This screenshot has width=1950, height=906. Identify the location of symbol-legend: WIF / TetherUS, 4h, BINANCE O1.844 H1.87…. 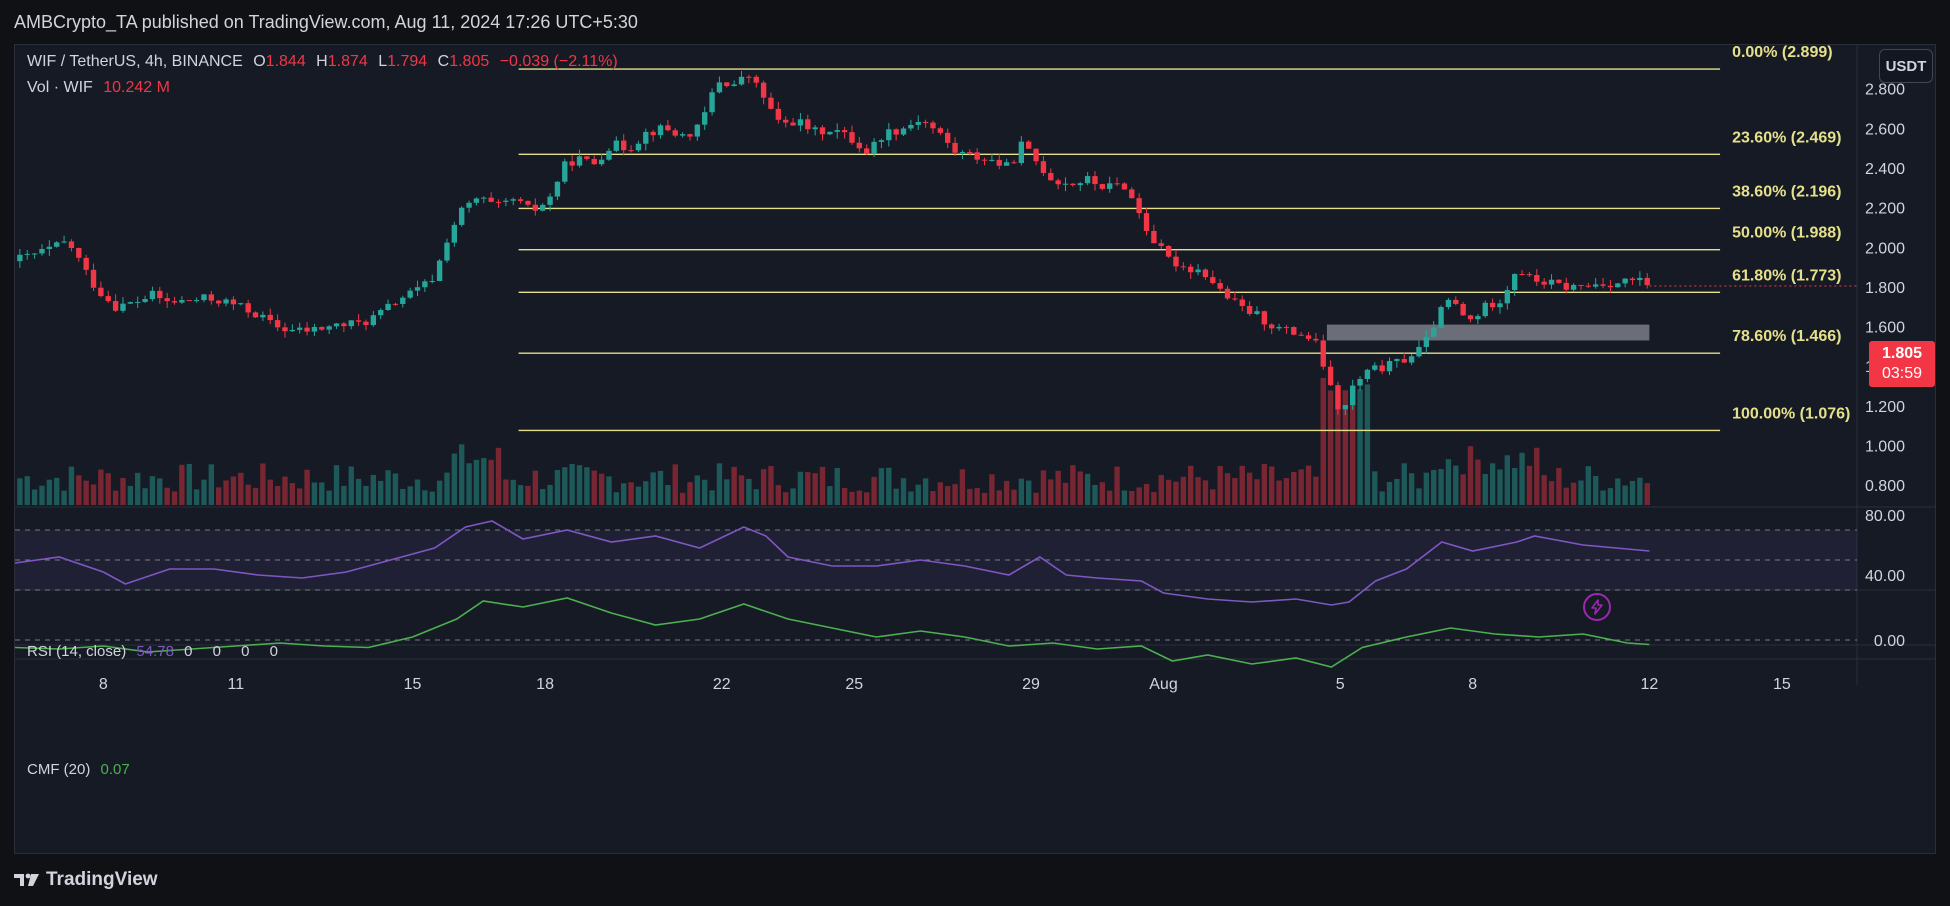
(322, 62).